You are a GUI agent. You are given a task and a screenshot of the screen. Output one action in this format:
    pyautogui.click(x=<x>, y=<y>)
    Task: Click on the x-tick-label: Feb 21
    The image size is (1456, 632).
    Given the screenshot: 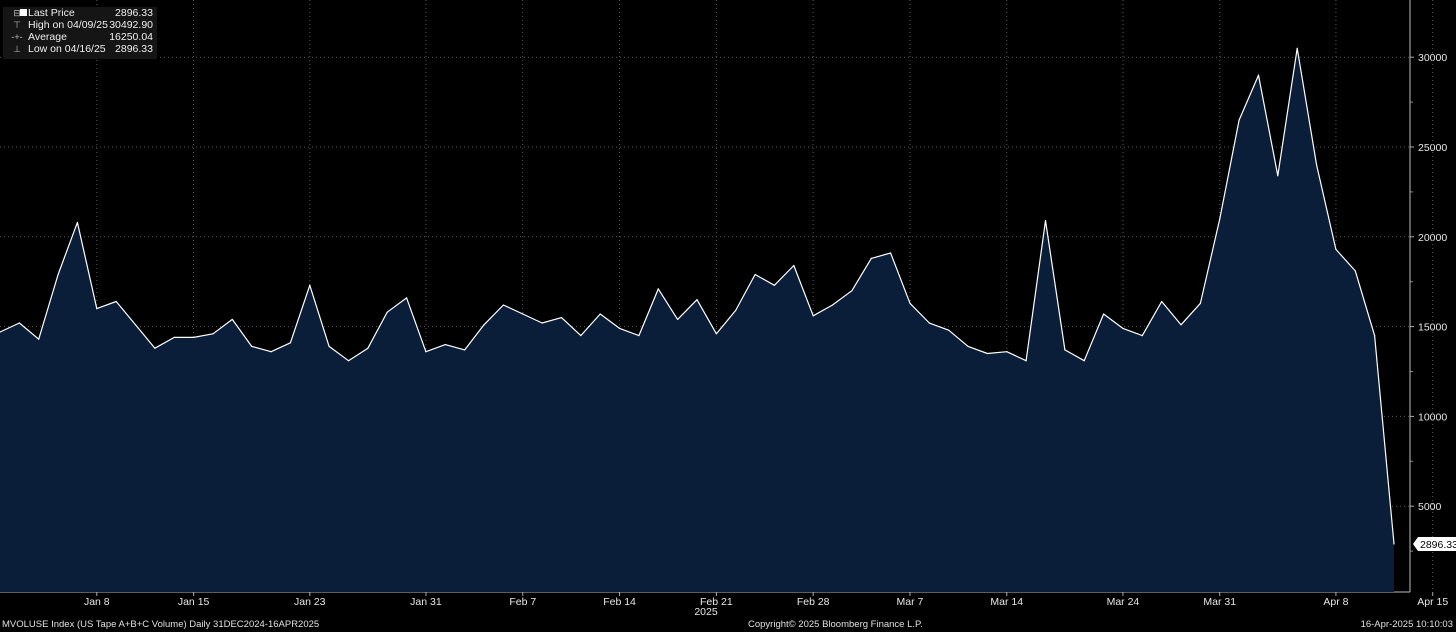 What is the action you would take?
    pyautogui.click(x=716, y=602)
    